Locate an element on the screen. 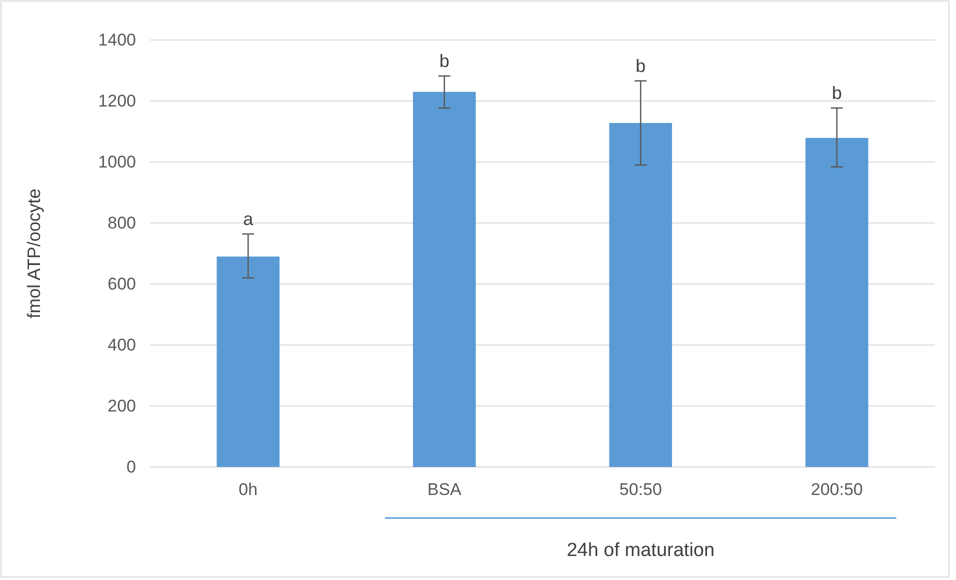 This screenshot has width=956, height=580. annotation: a is located at coordinates (248, 218).